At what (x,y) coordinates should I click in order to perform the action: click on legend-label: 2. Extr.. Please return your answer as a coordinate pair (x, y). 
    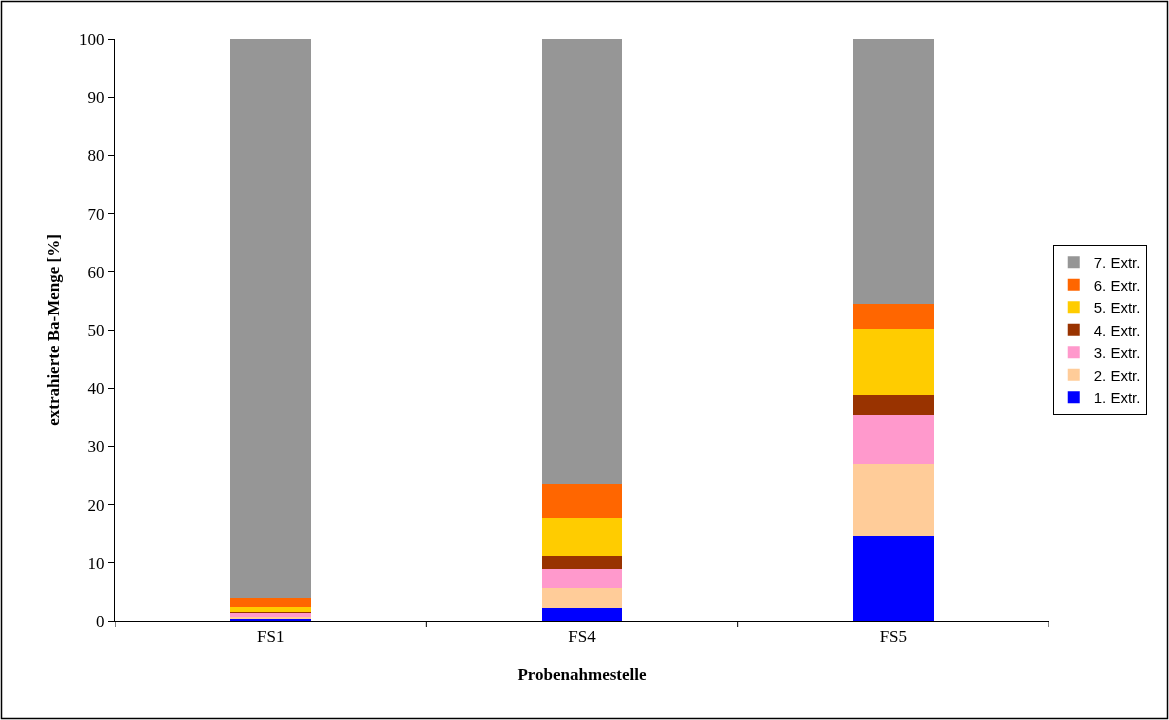
    Looking at the image, I should click on (1117, 375).